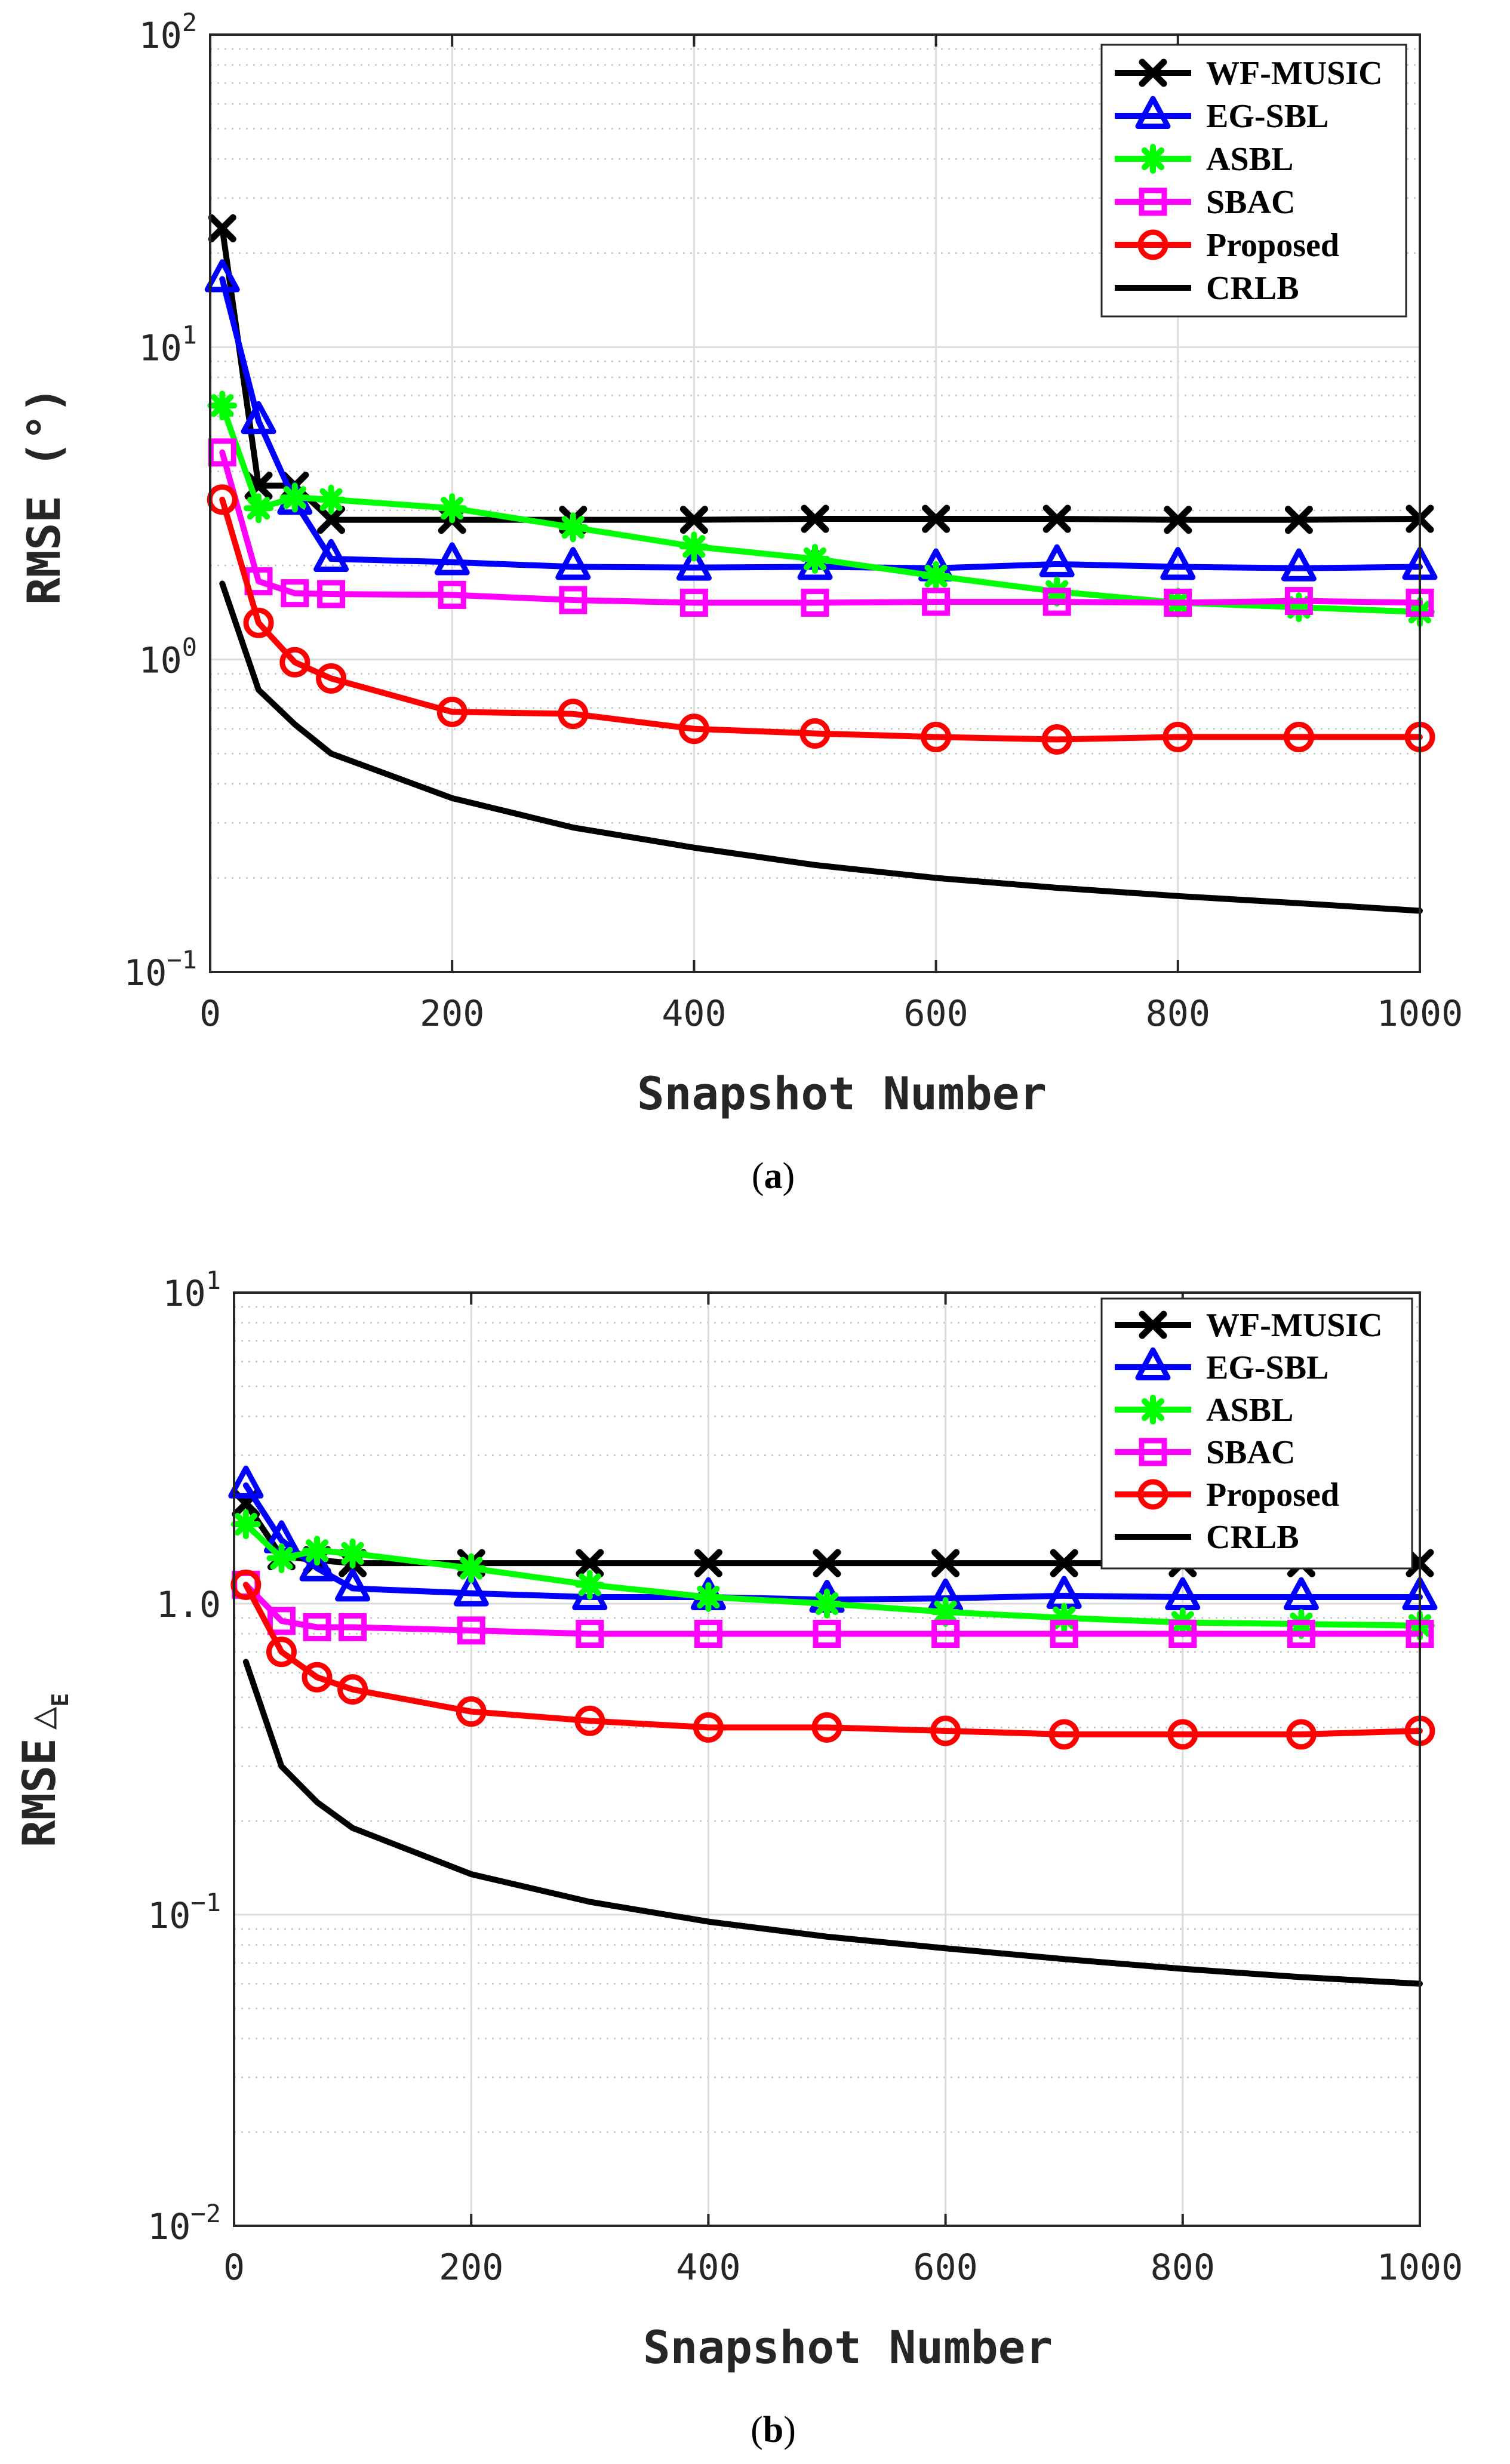 This screenshot has width=1510, height=2464. Describe the element at coordinates (1205, 202) in the screenshot. I see `legend-item: SBAC` at that location.